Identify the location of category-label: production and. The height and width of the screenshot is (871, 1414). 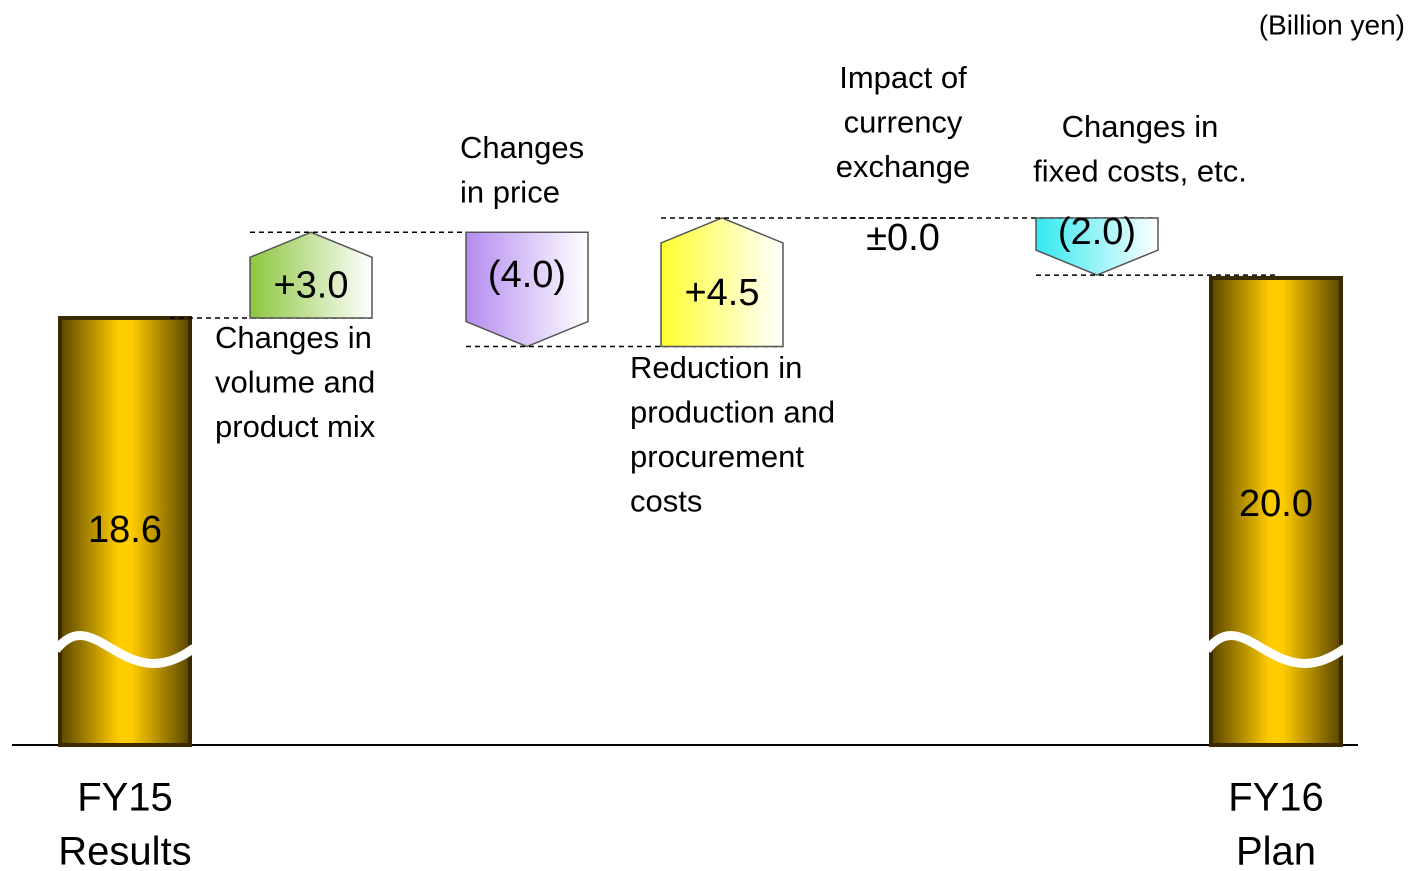
(732, 412).